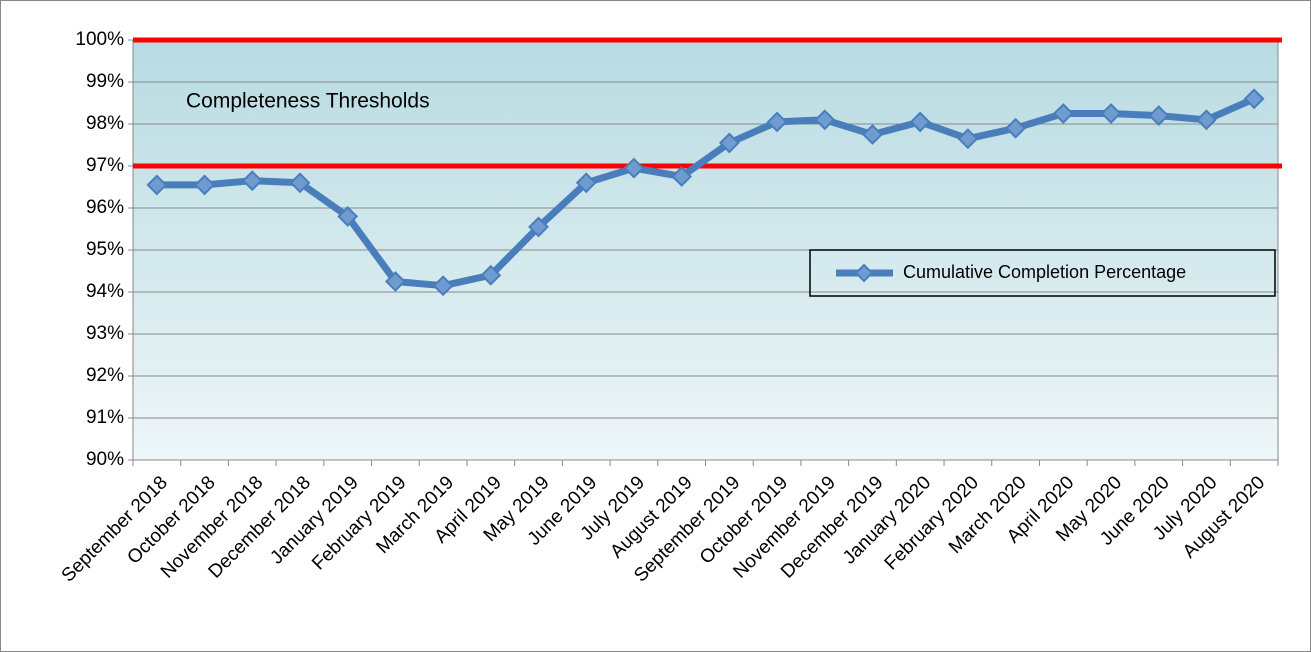  What do you see at coordinates (308, 101) in the screenshot?
I see `annotation: Completeness Thresholds` at bounding box center [308, 101].